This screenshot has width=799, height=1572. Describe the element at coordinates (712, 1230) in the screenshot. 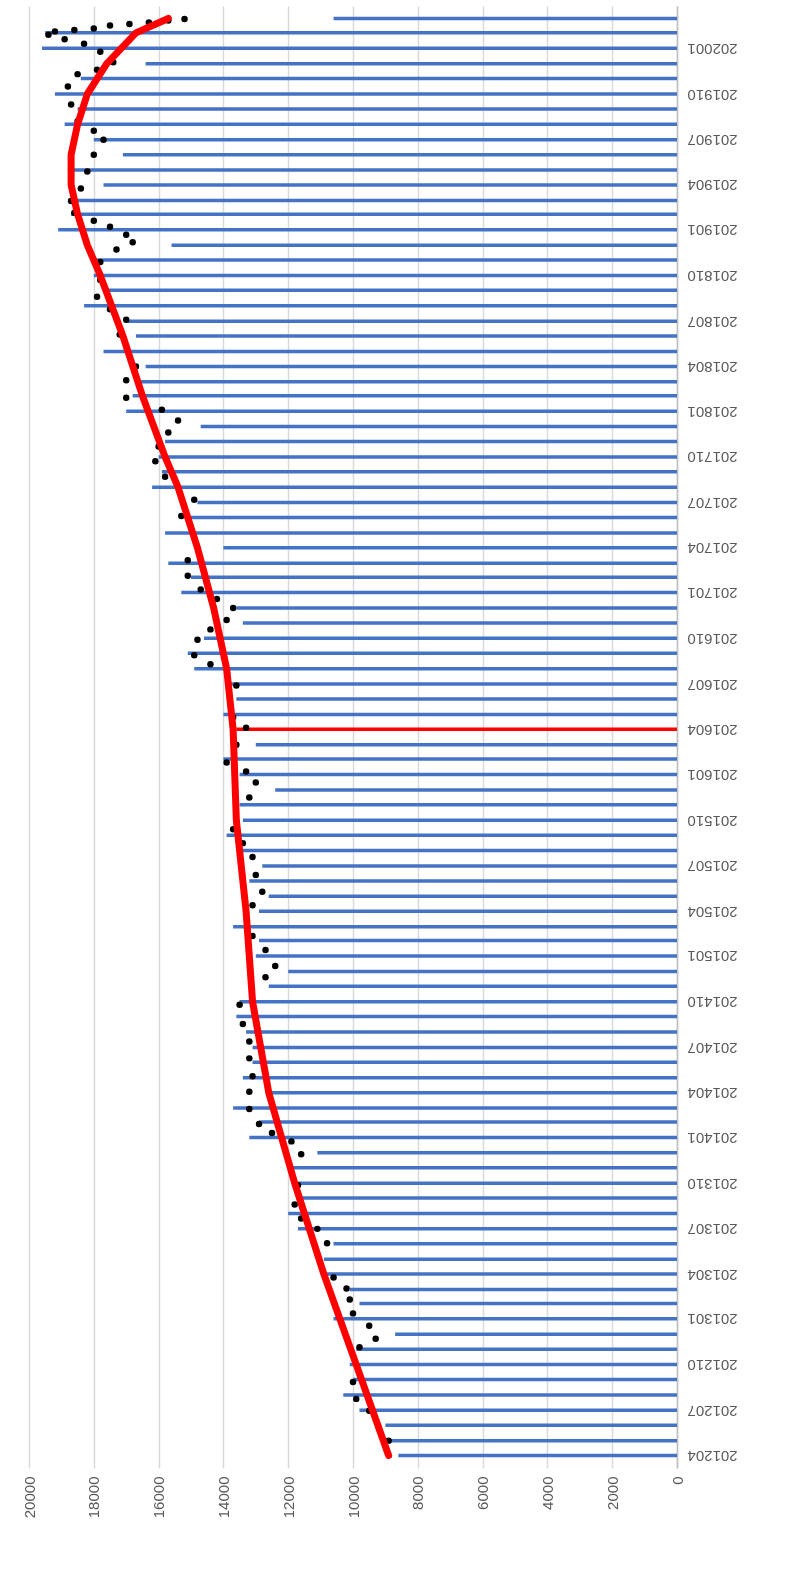

I see `y-tick-label: 201307` at that location.